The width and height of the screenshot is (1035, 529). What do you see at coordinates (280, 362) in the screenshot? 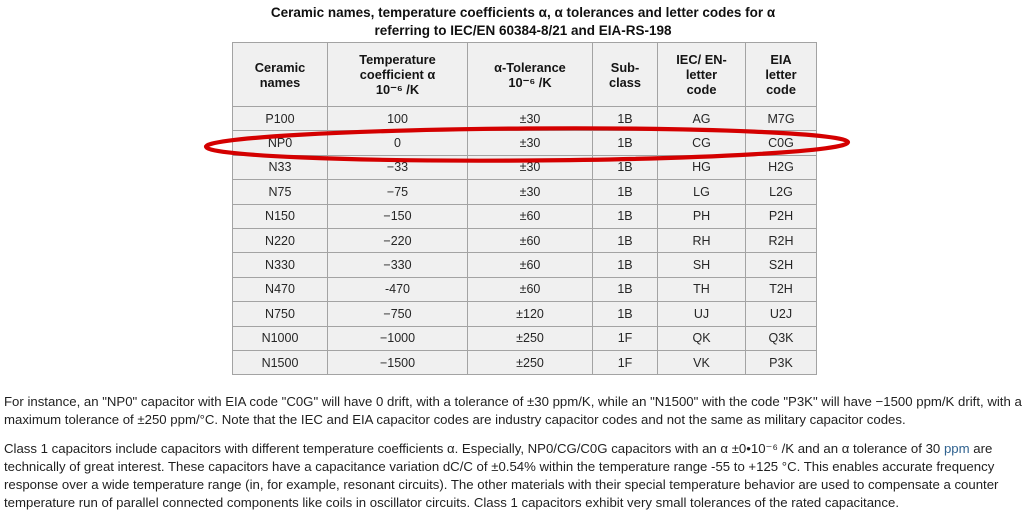
I see `table-cell: N1500` at bounding box center [280, 362].